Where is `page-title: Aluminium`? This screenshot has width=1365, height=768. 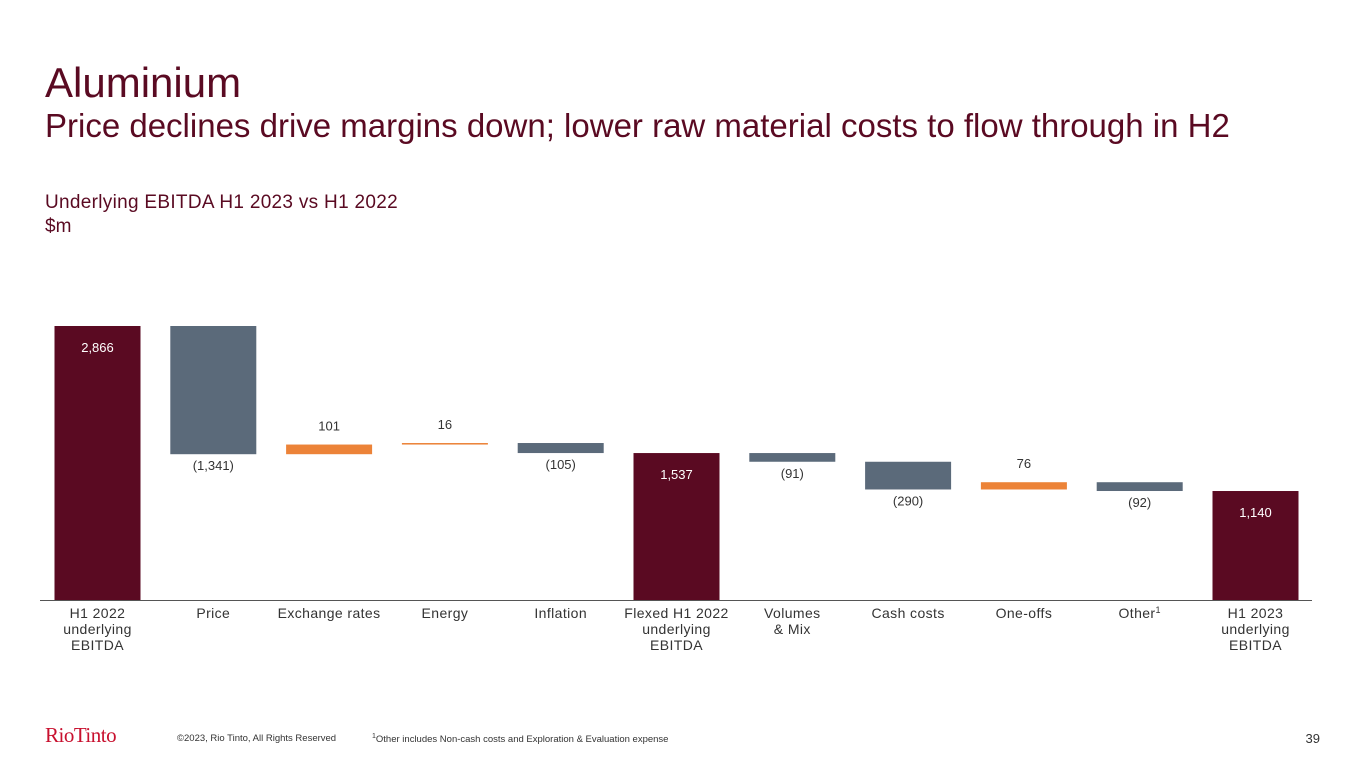
page-title: Aluminium is located at coordinates (143, 82).